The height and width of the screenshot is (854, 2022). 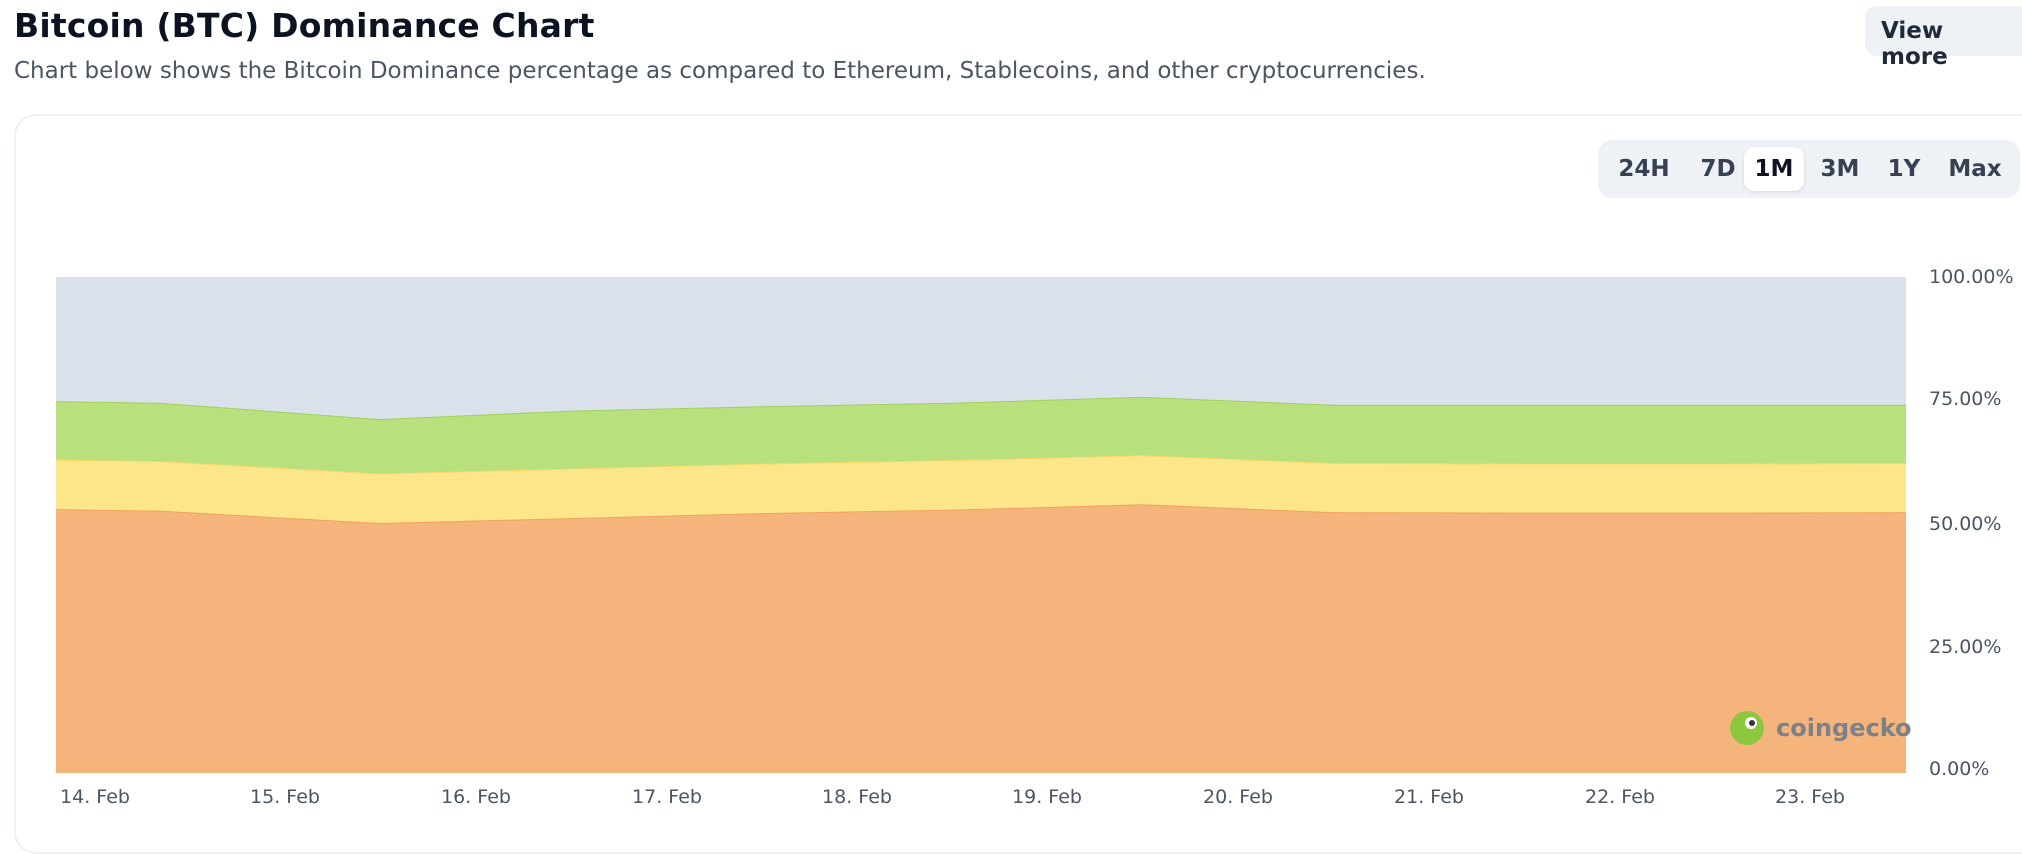 I want to click on y-tick-label: 75.00%, so click(x=1965, y=399).